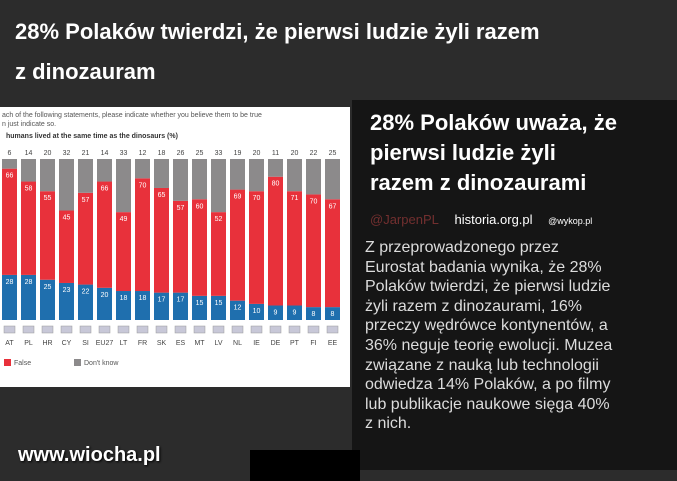  What do you see at coordinates (313, 343) in the screenshot?
I see `x-tick-label: FI` at bounding box center [313, 343].